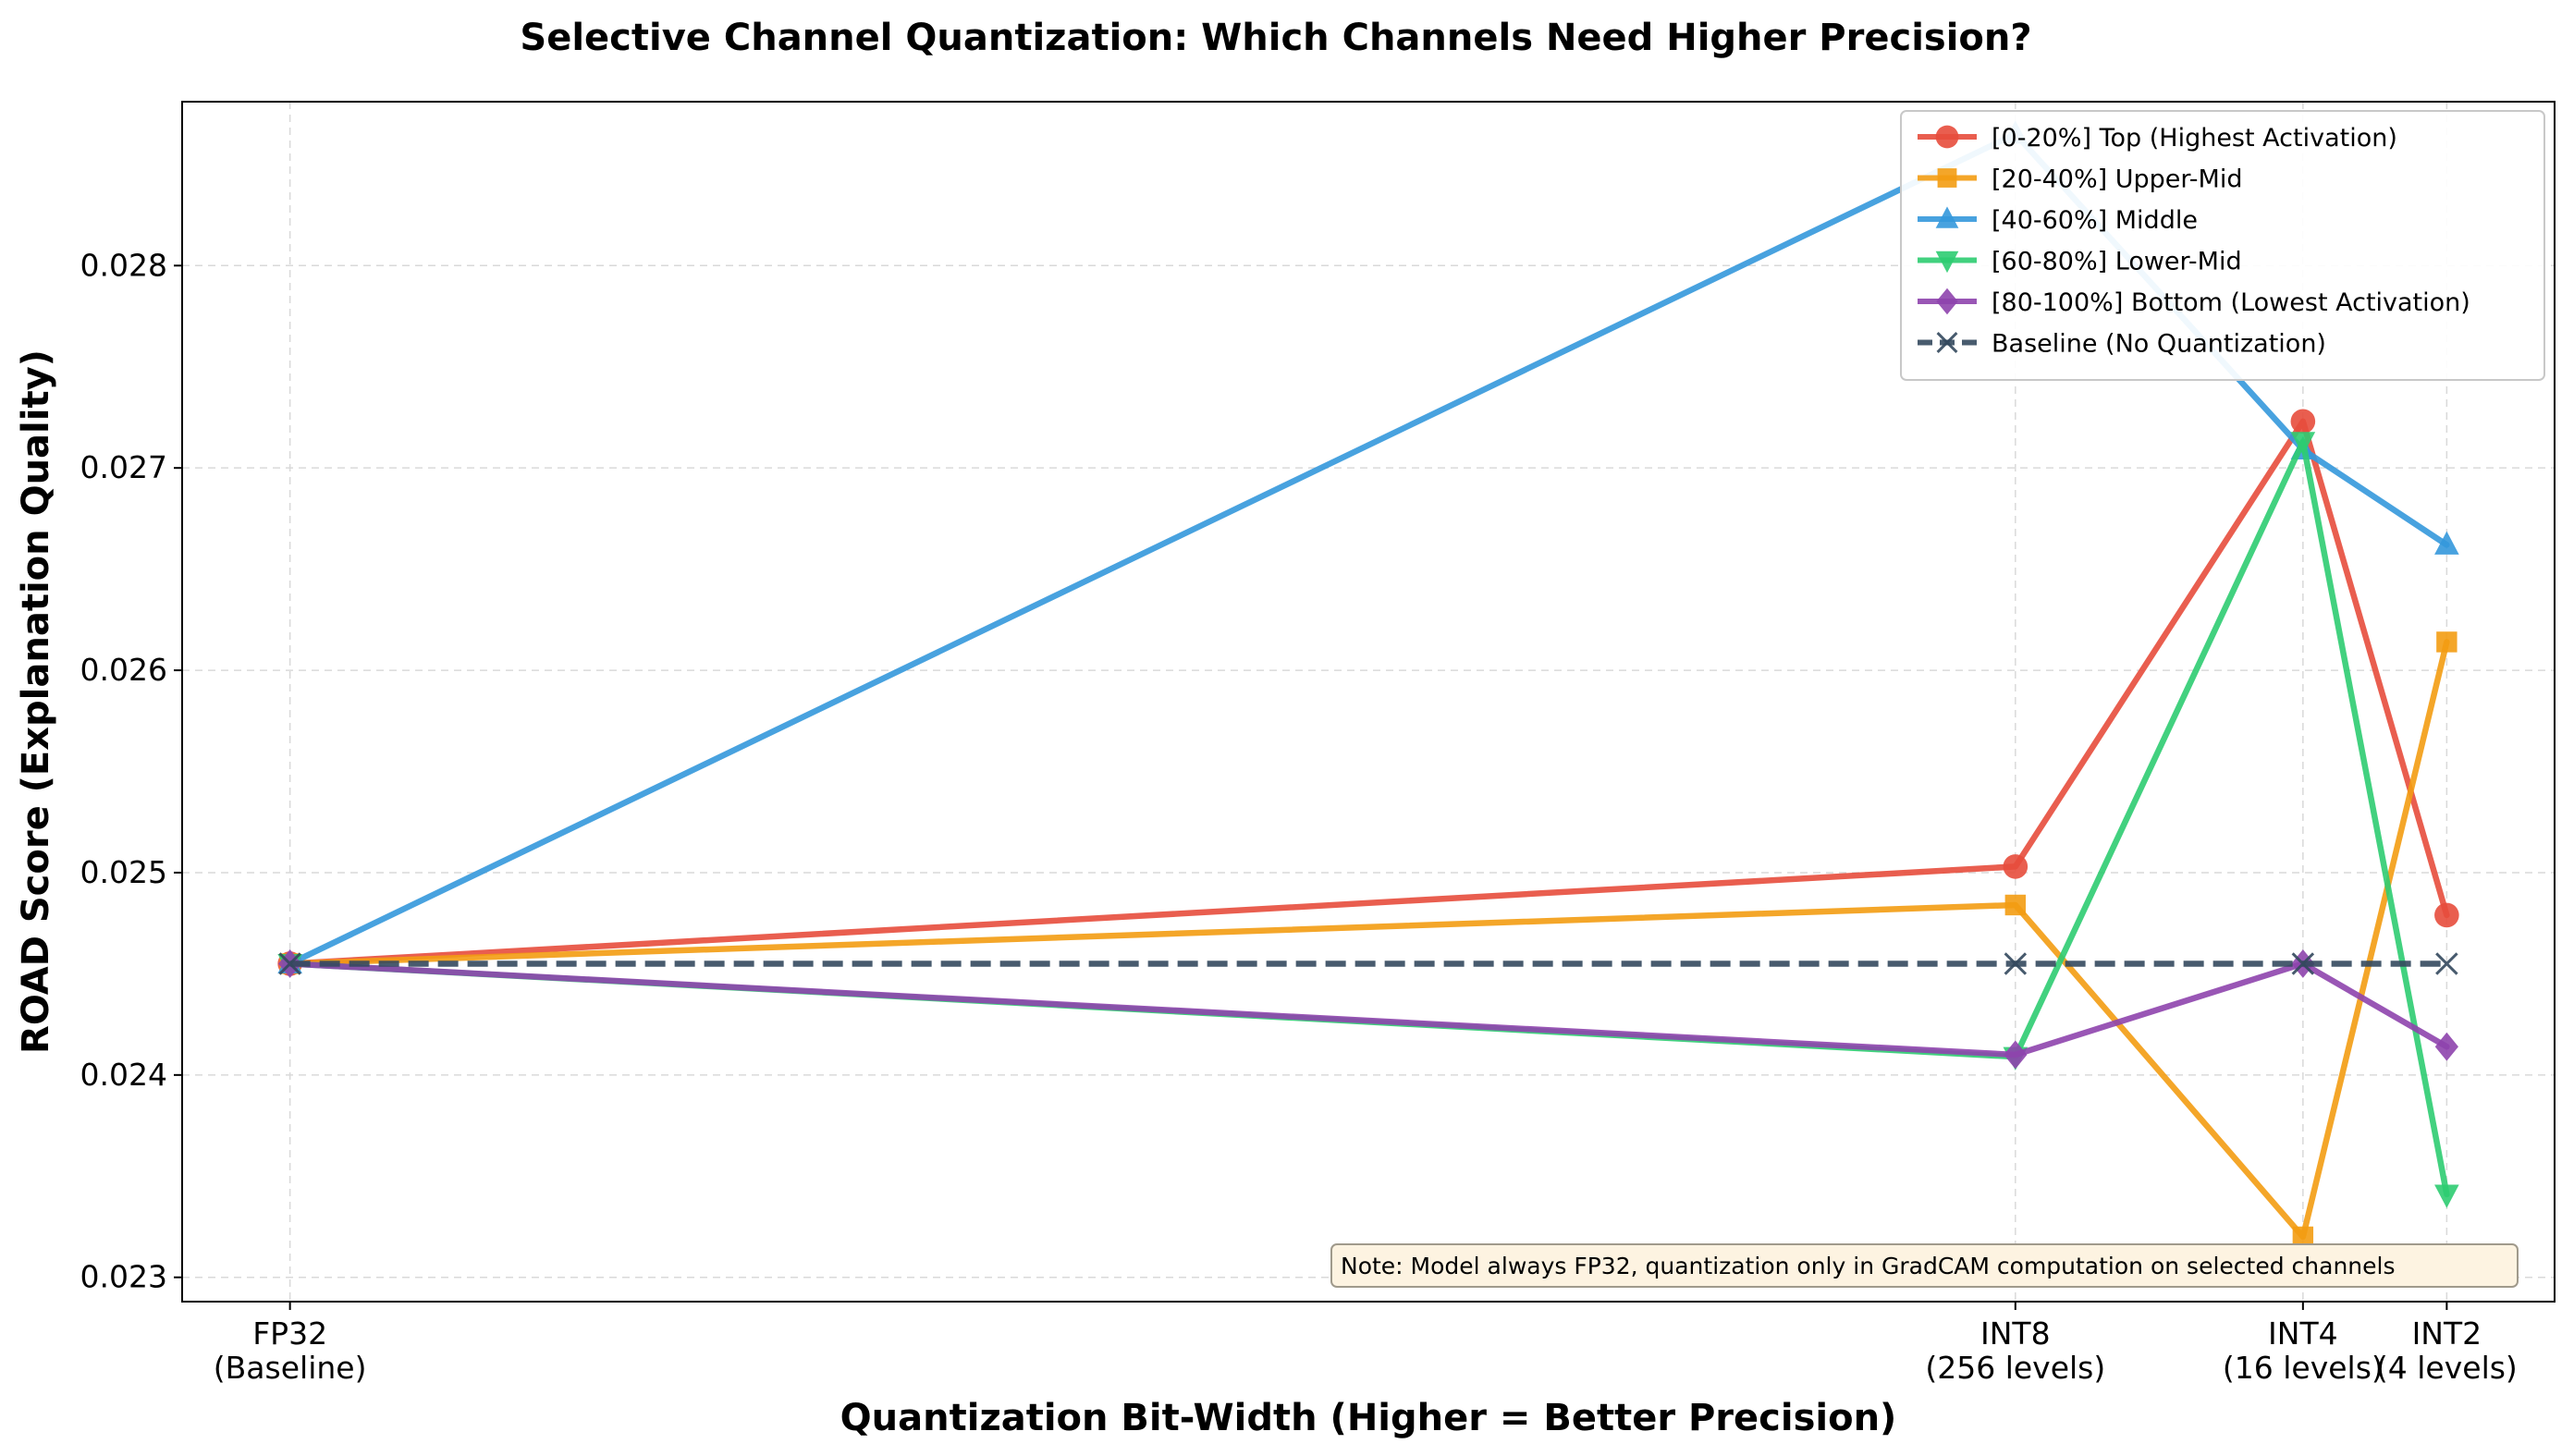 The image size is (2574, 1456). I want to click on series-line, so click(1368, 1009).